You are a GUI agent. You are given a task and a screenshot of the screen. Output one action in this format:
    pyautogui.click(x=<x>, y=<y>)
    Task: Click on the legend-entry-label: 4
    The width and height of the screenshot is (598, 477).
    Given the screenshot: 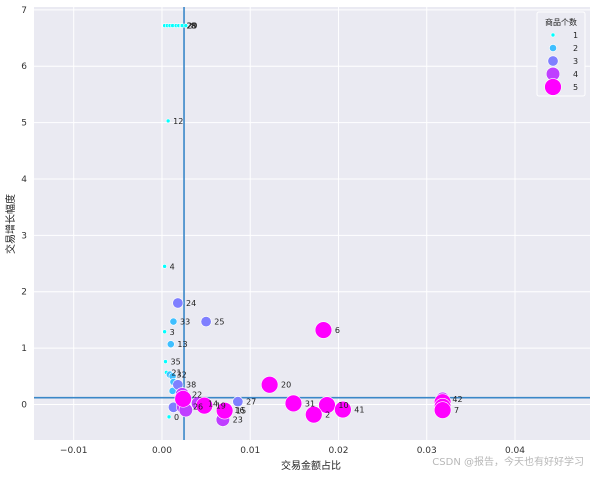 What is the action you would take?
    pyautogui.click(x=575, y=74)
    